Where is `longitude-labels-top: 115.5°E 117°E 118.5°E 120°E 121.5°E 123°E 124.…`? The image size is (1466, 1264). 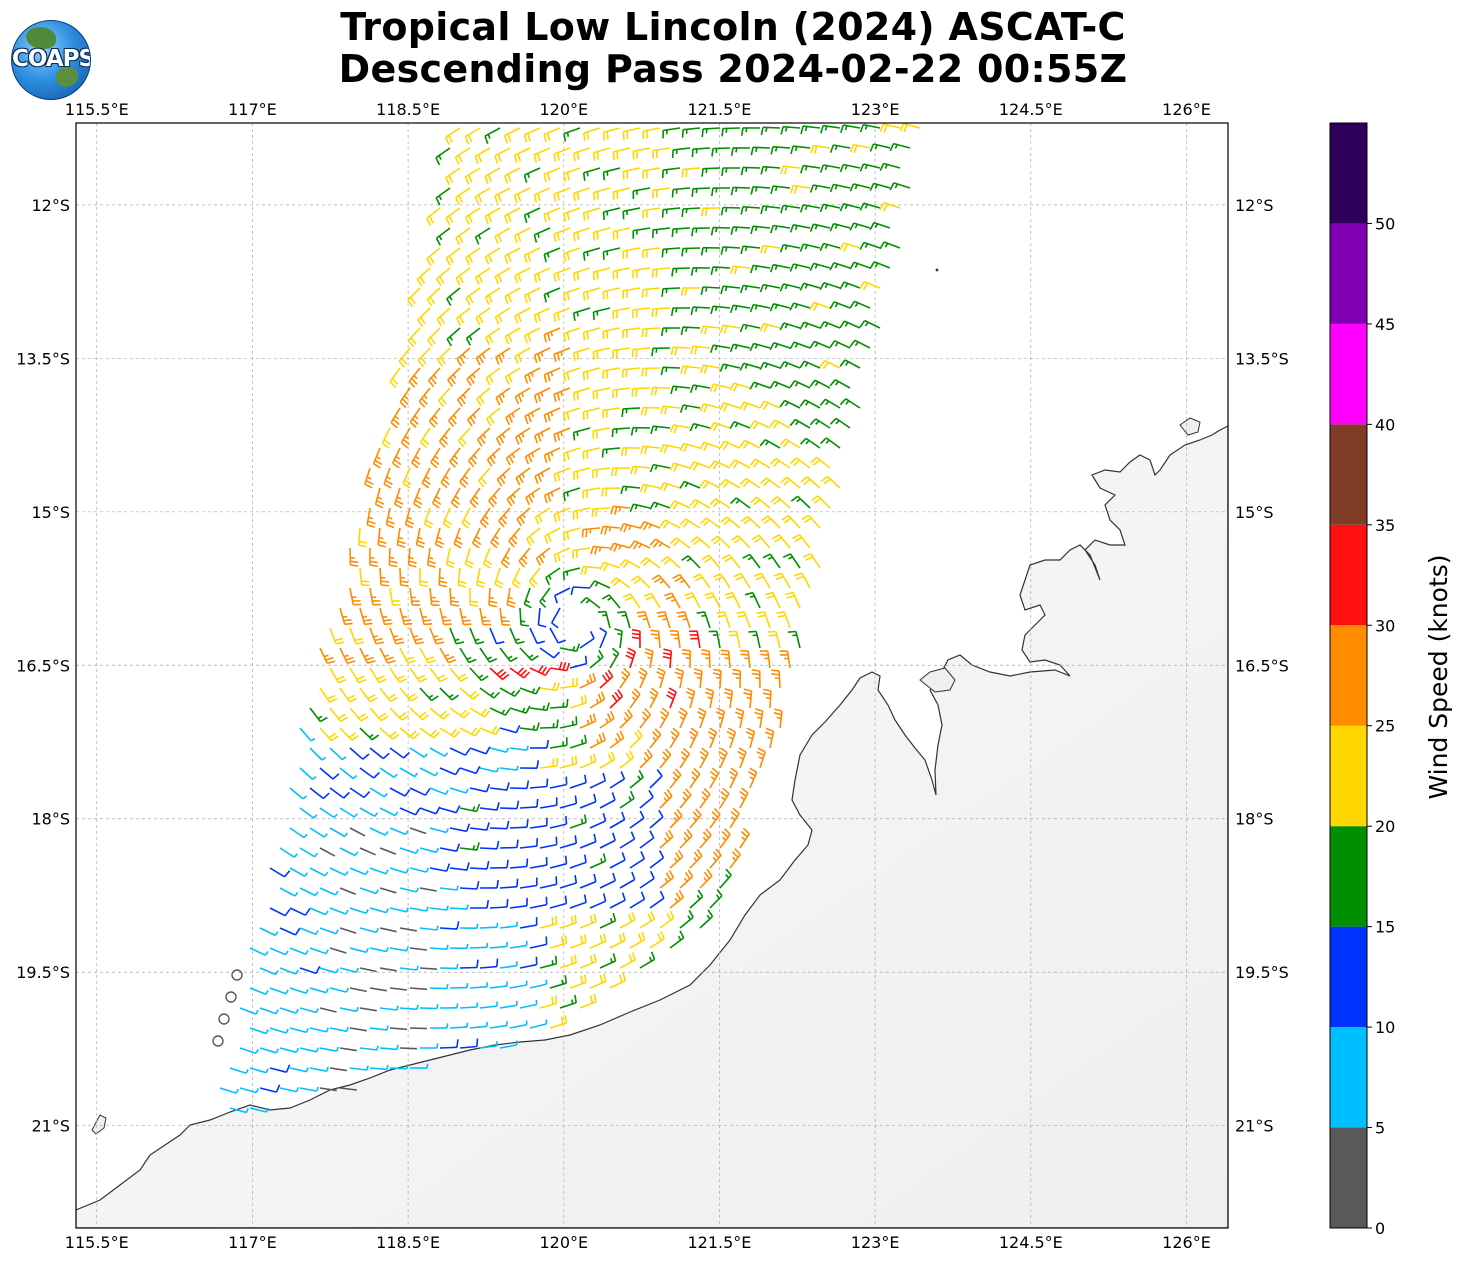
longitude-labels-top: 115.5°E 117°E 118.5°E 120°E 121.5°E 123°E 124.… is located at coordinates (638, 109).